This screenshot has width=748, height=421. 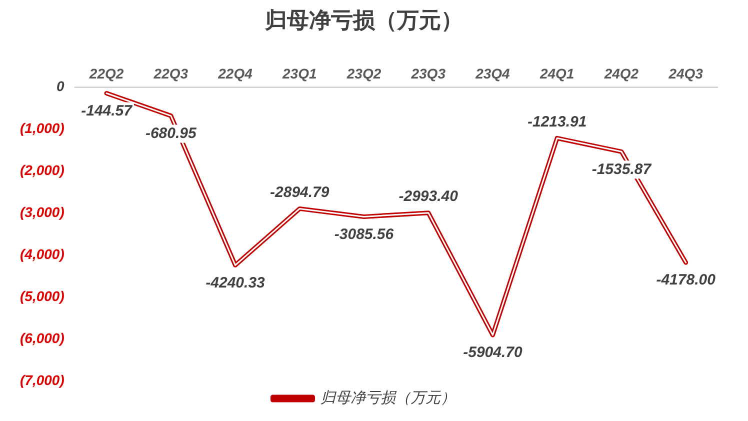 I want to click on data-label: -3085.56, so click(x=364, y=234).